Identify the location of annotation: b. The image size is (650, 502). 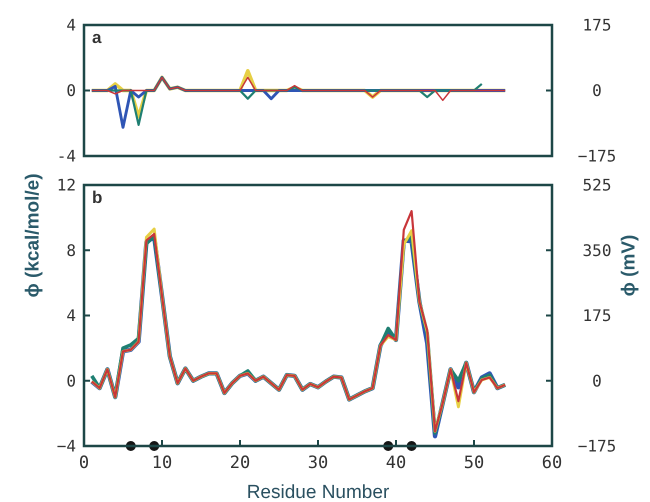
(97, 197).